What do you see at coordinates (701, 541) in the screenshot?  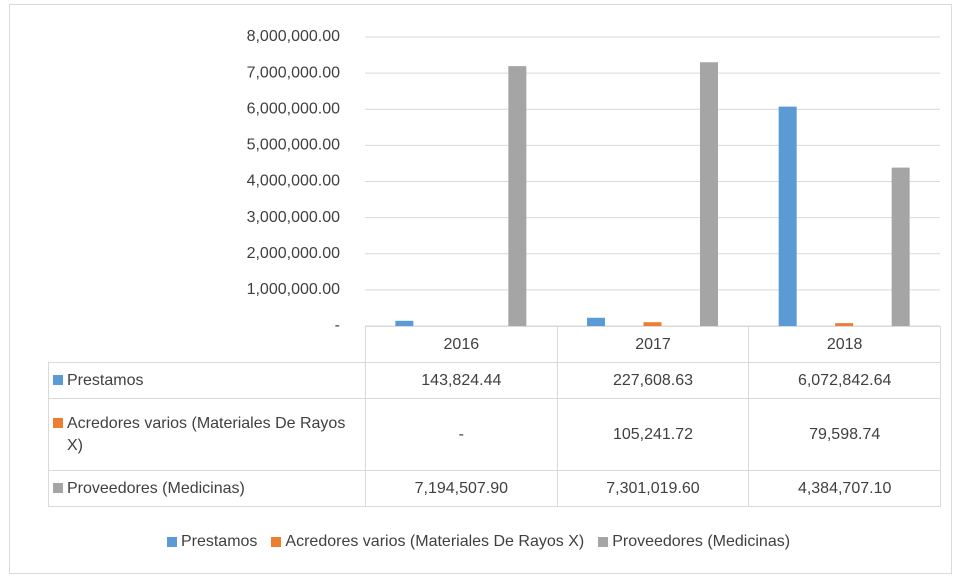 I see `legend-label: Proveedores (Medicinas)` at bounding box center [701, 541].